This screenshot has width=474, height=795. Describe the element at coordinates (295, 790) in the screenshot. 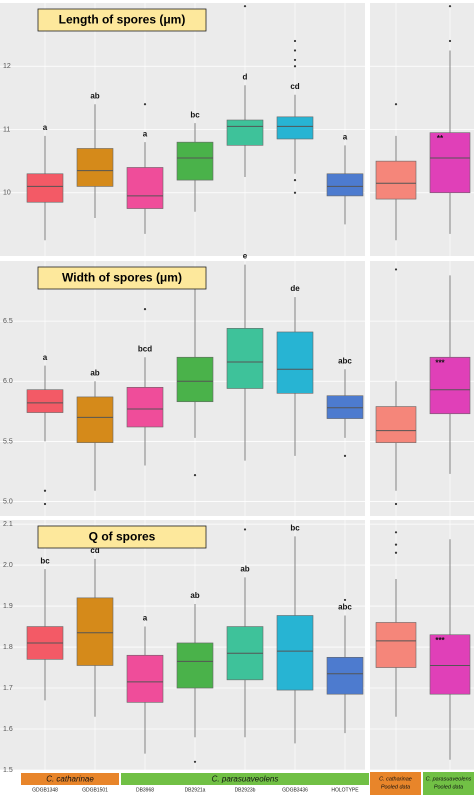

I see `x-tick-label: GDGB3436` at that location.